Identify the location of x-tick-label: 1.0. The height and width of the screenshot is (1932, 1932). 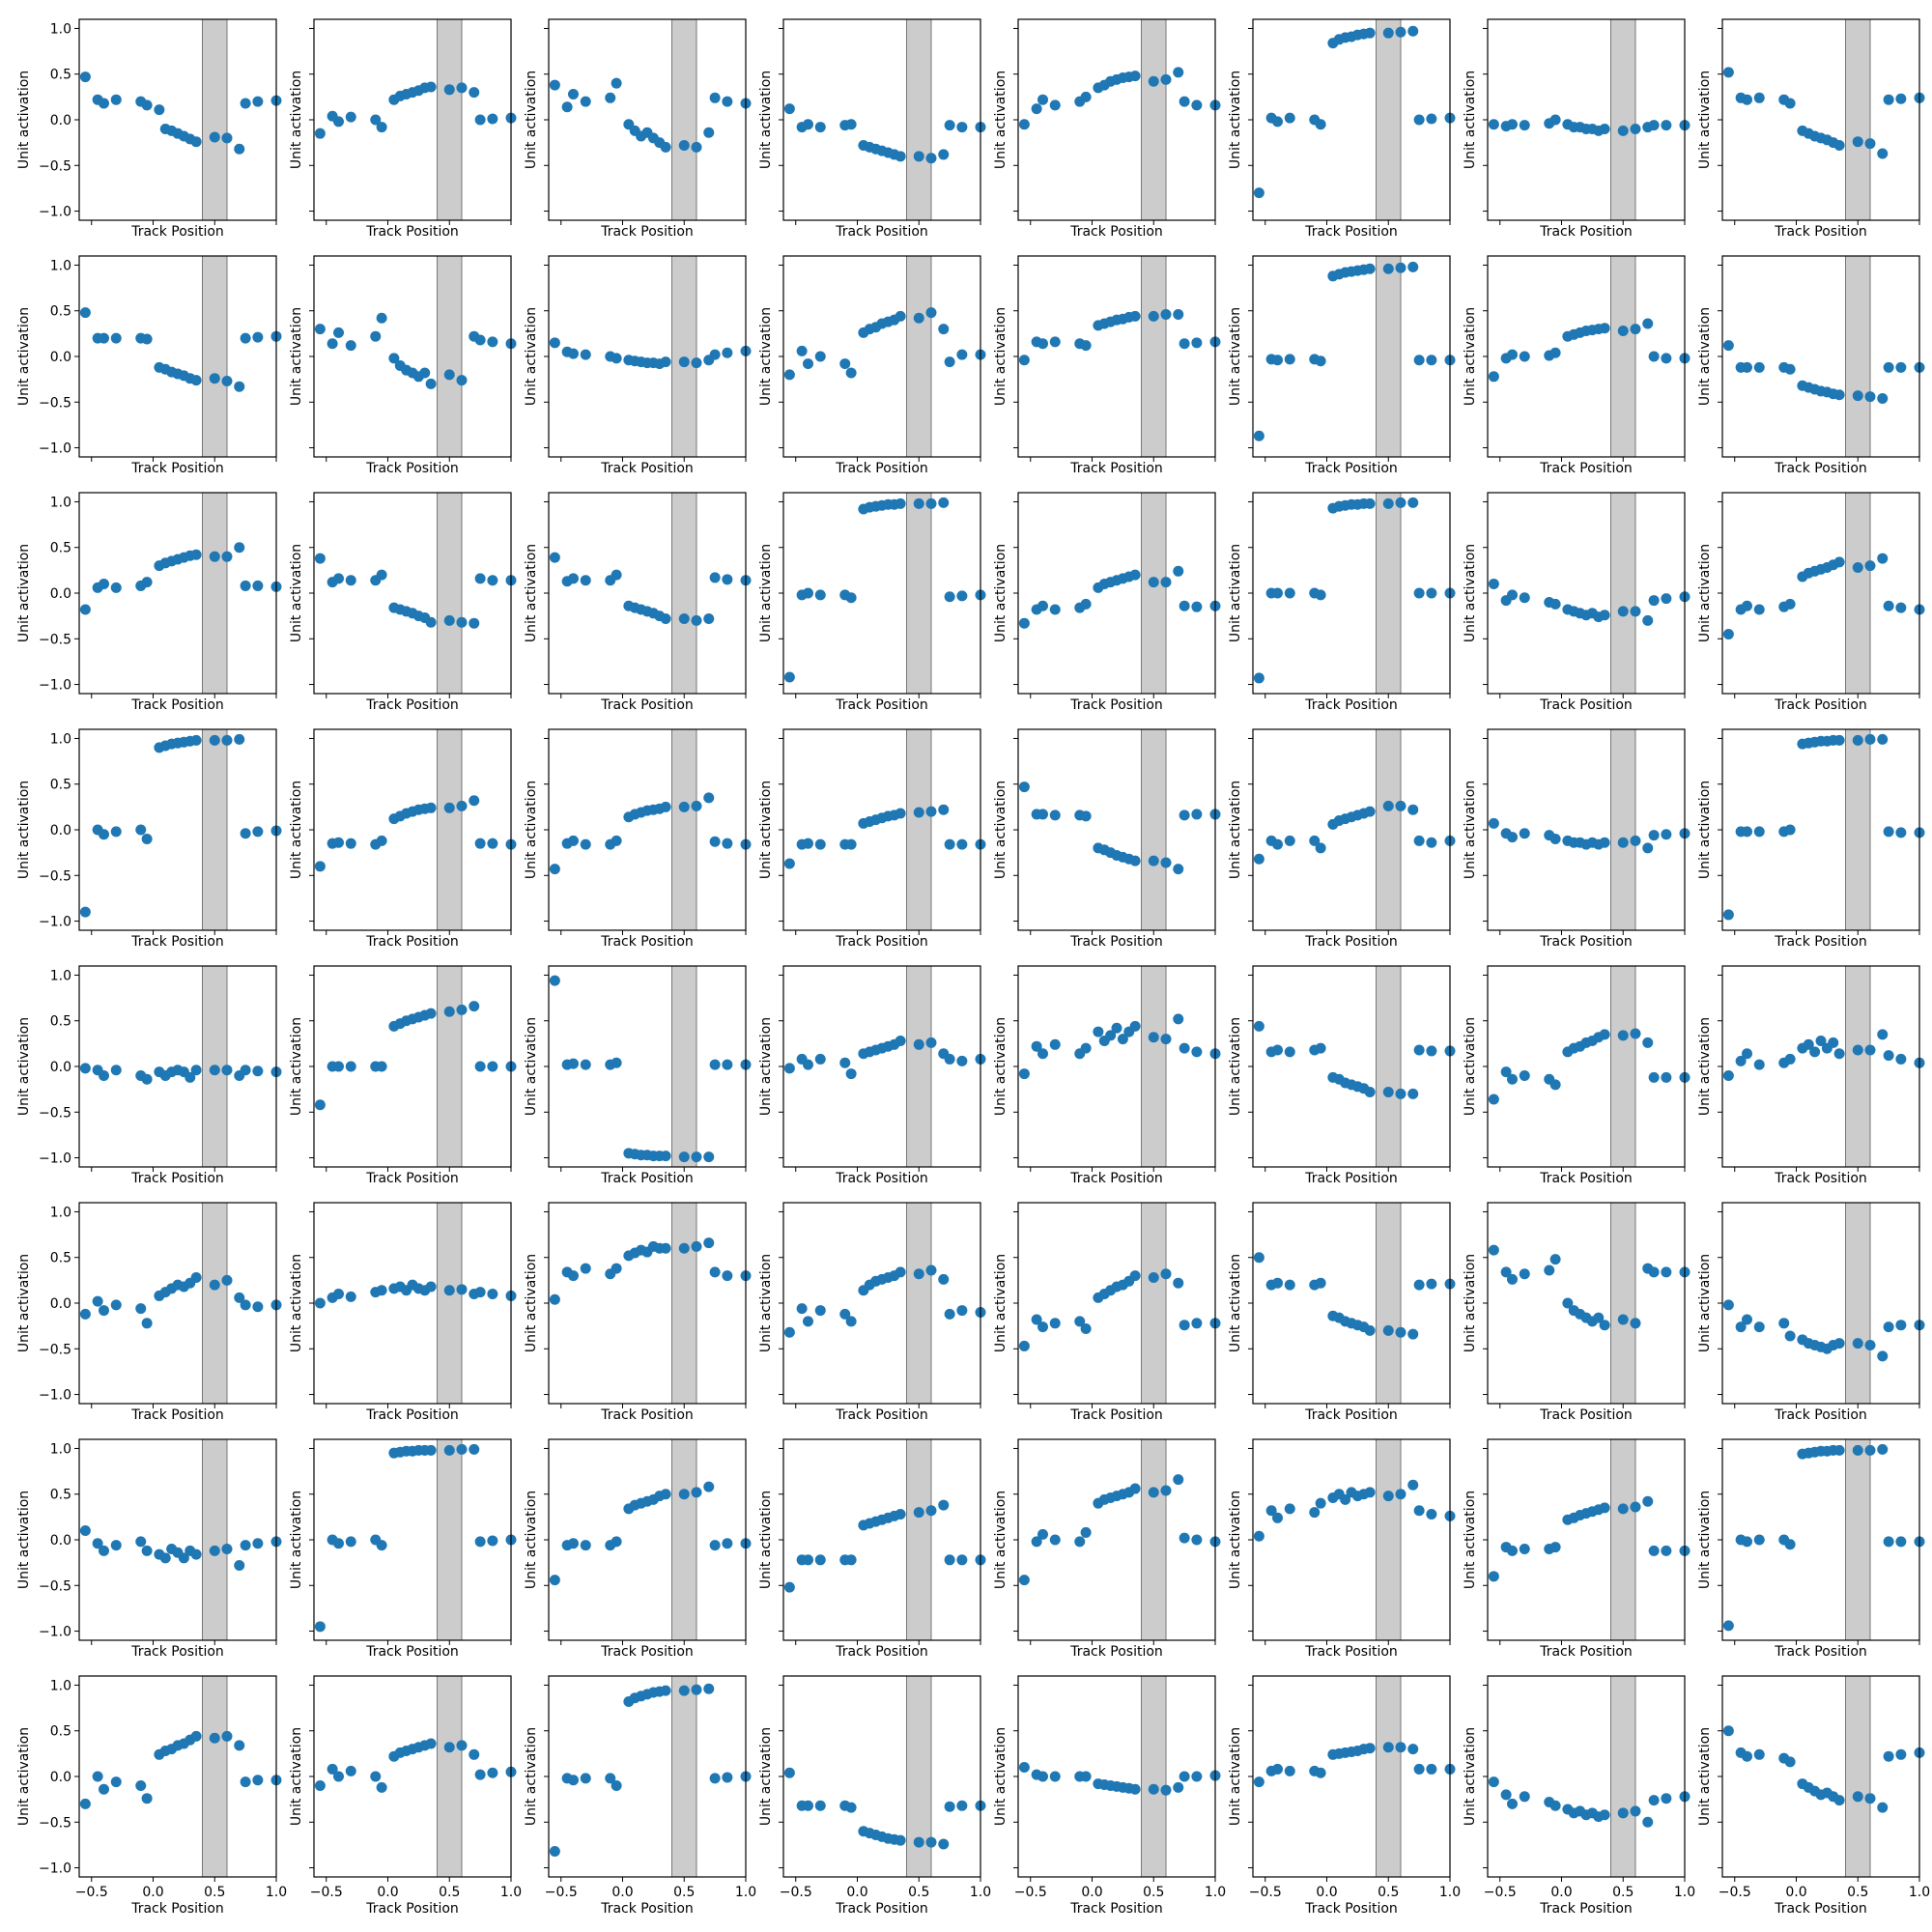
(1215, 1892).